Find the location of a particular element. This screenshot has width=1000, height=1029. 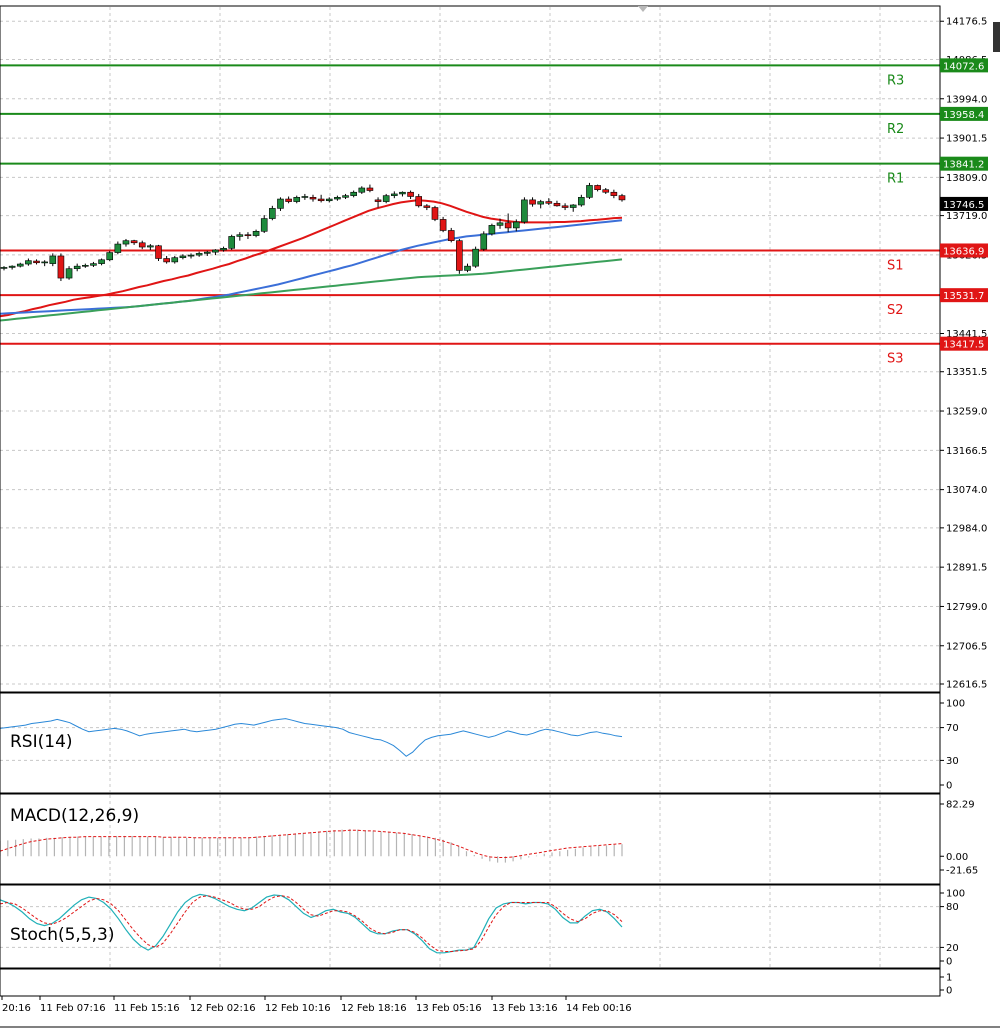

stoch-panel: Stoch(5,5,3) 100 80 20 0 is located at coordinates (482, 926).